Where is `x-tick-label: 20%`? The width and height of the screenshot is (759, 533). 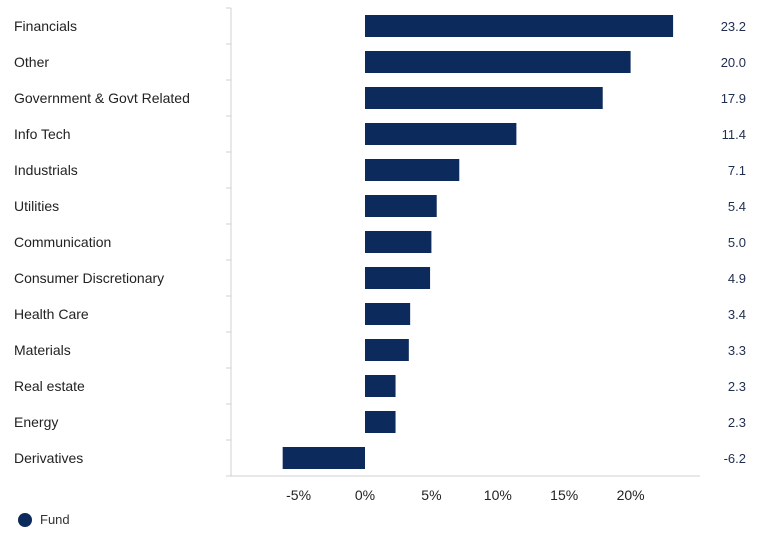 x-tick-label: 20% is located at coordinates (631, 495).